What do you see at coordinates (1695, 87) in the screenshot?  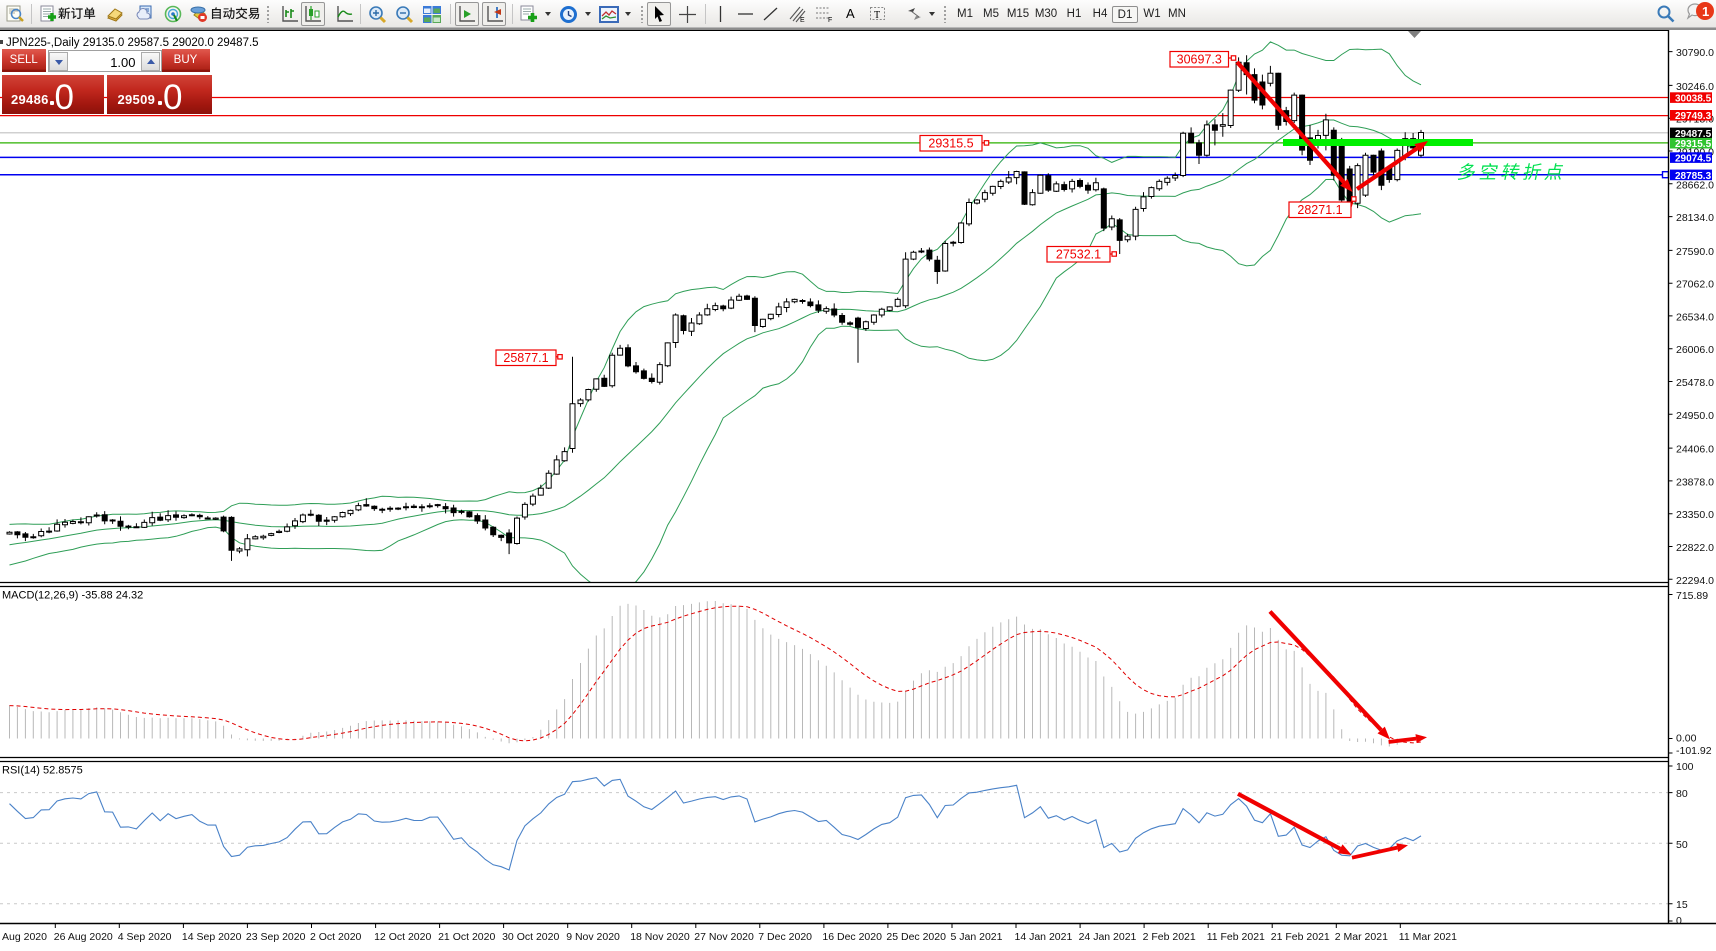 I see `svg-text: 30246.0` at bounding box center [1695, 87].